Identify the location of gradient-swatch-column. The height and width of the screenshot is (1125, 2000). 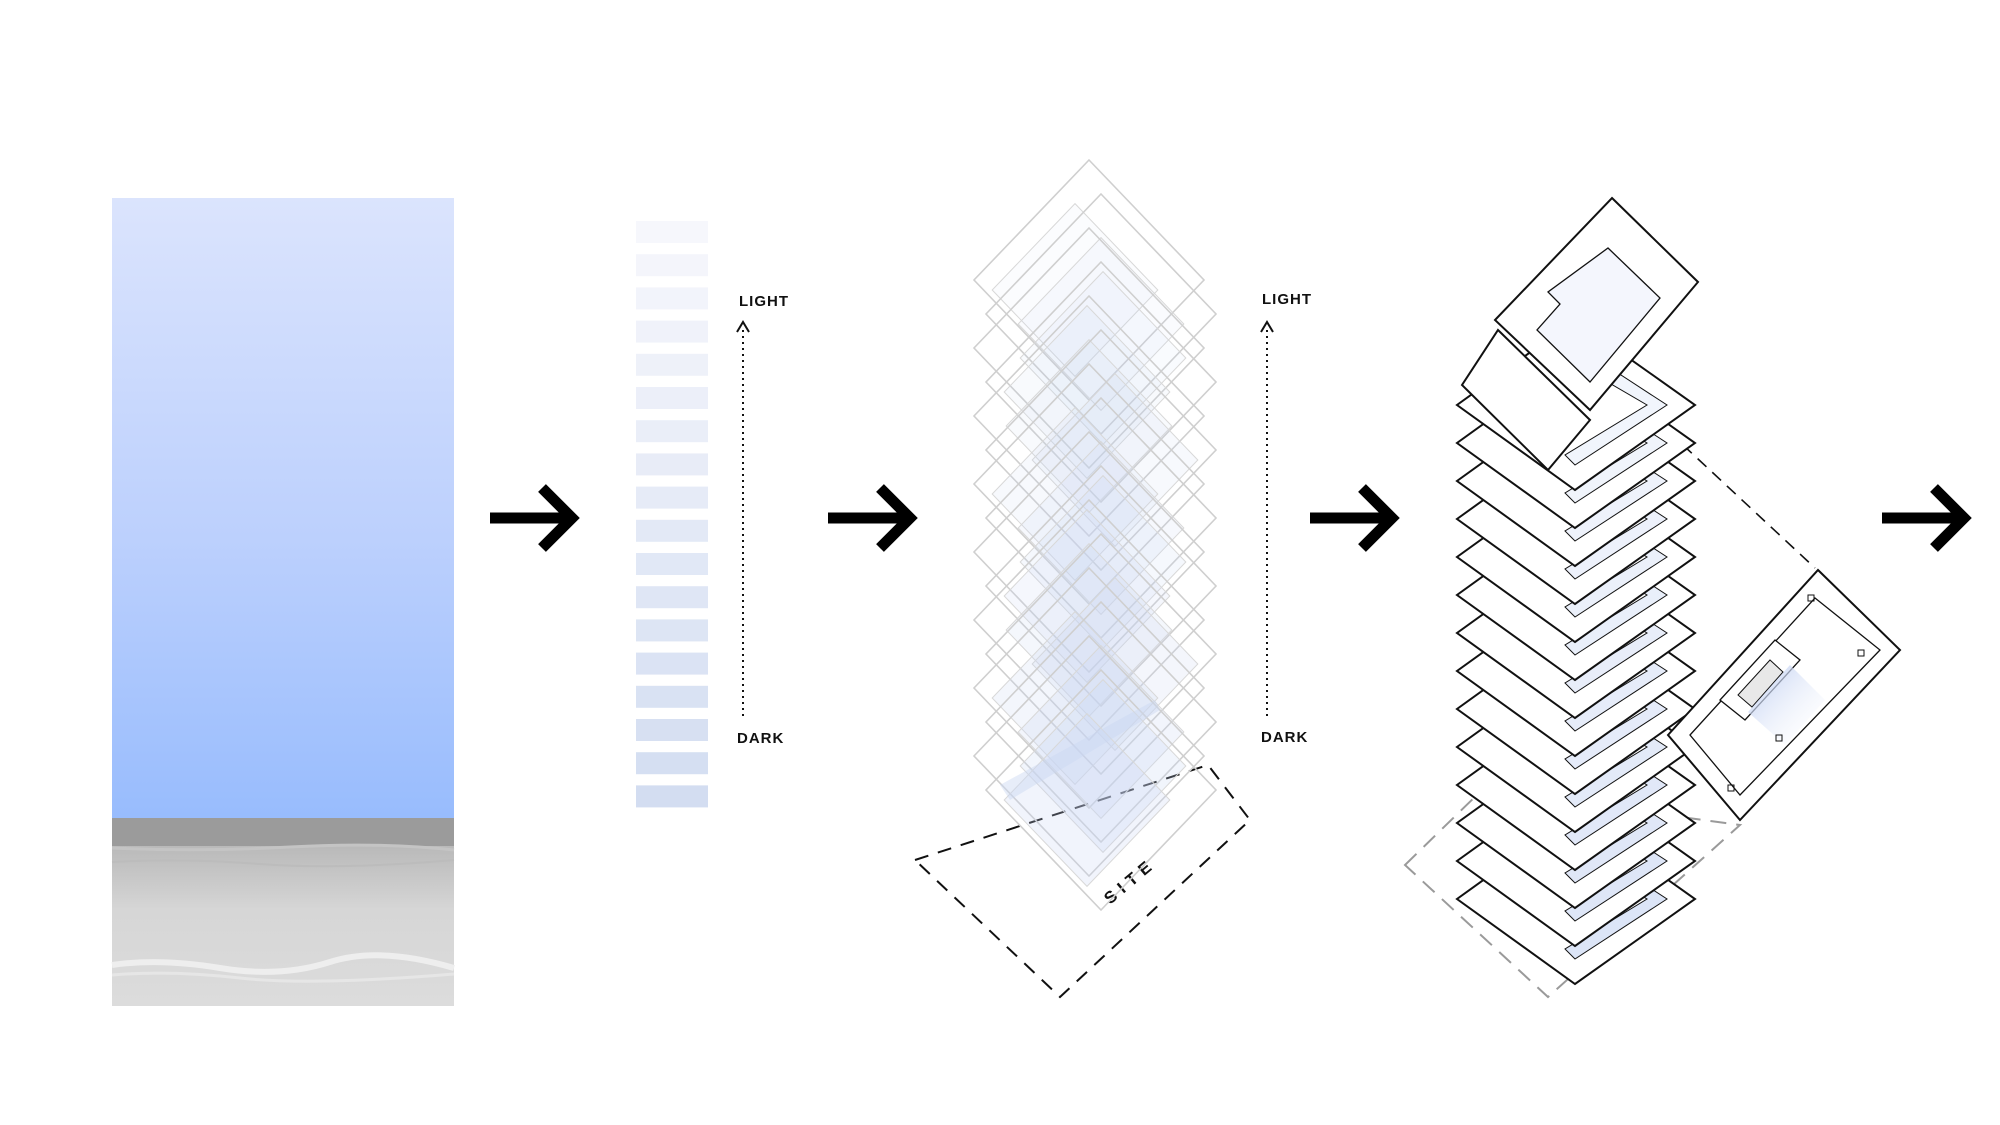
(672, 514).